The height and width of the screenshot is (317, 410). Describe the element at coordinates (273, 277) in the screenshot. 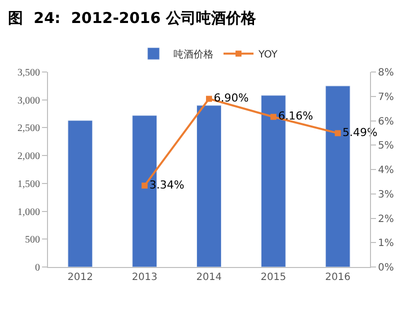

I see `x-tick-label: 2015` at that location.